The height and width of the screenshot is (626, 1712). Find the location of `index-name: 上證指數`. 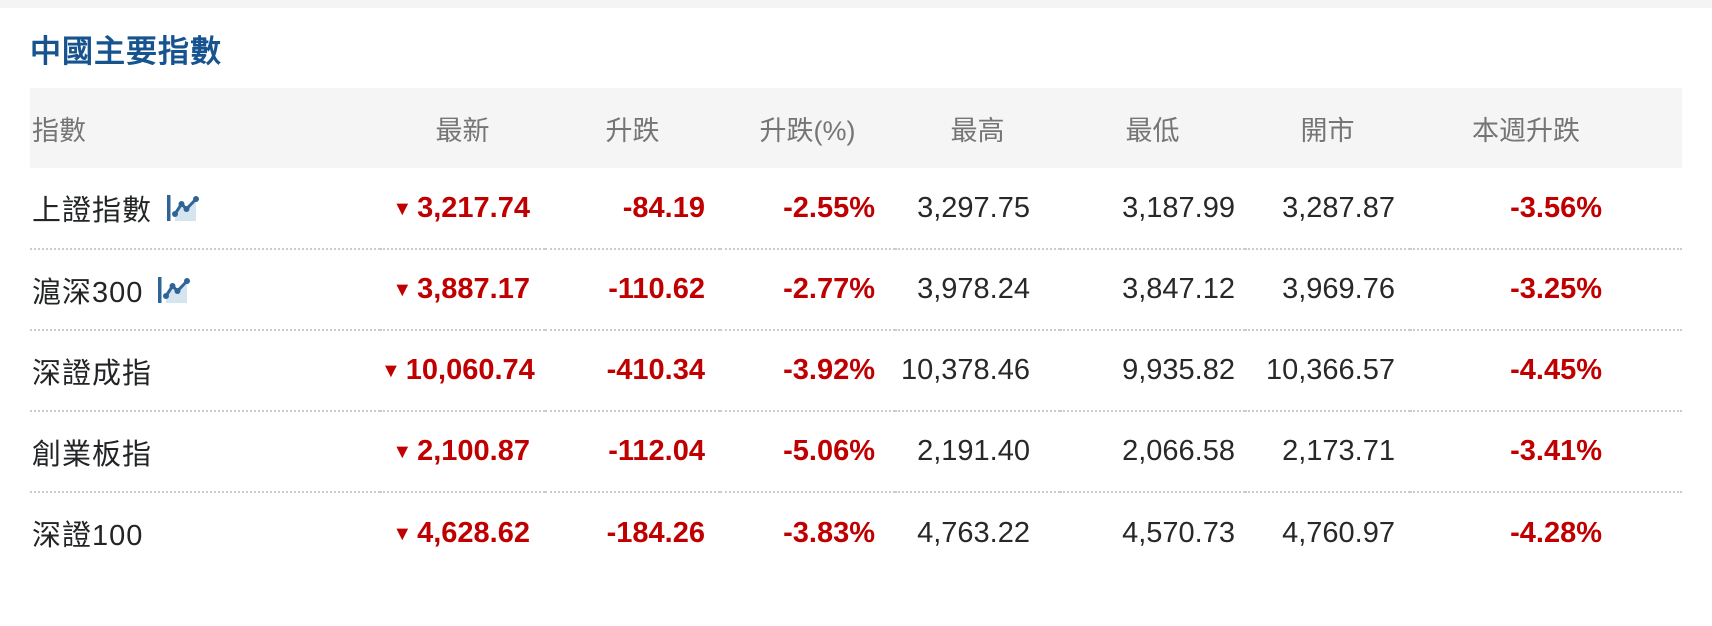

index-name: 上證指數 is located at coordinates (92, 211).